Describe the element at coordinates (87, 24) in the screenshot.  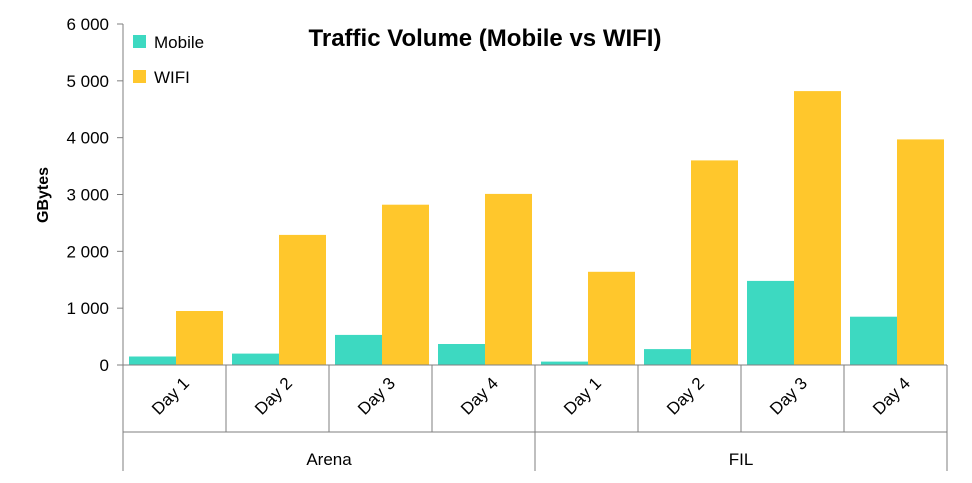
I see `y-tick-label: 6 000` at that location.